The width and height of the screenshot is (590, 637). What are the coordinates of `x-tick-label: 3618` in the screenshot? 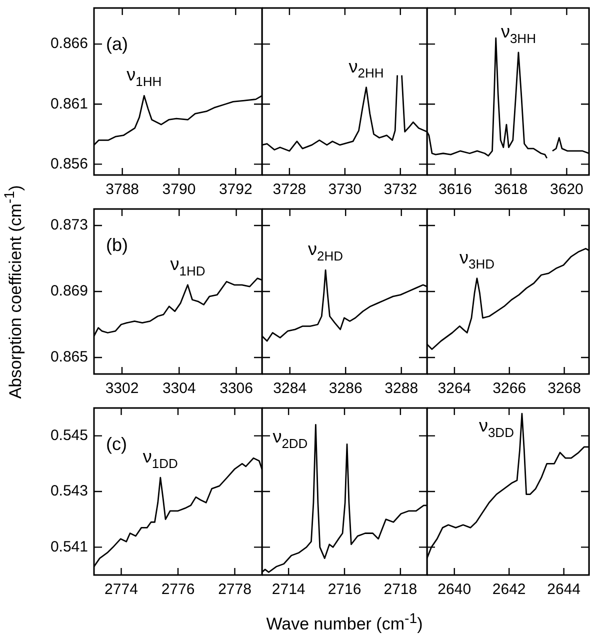 It's located at (511, 189).